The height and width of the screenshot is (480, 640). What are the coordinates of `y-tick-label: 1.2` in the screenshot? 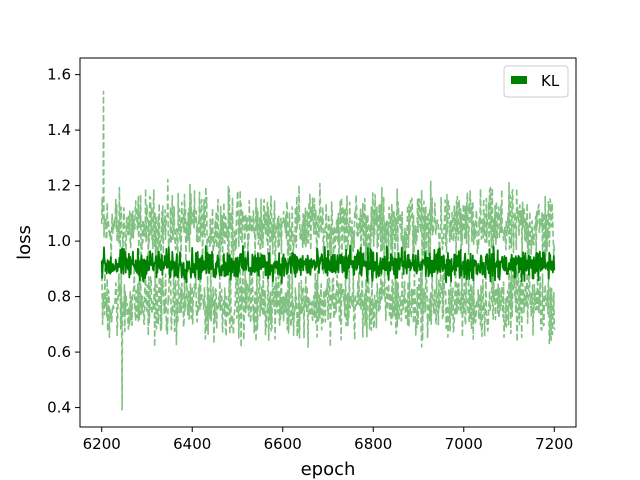 It's located at (59, 186).